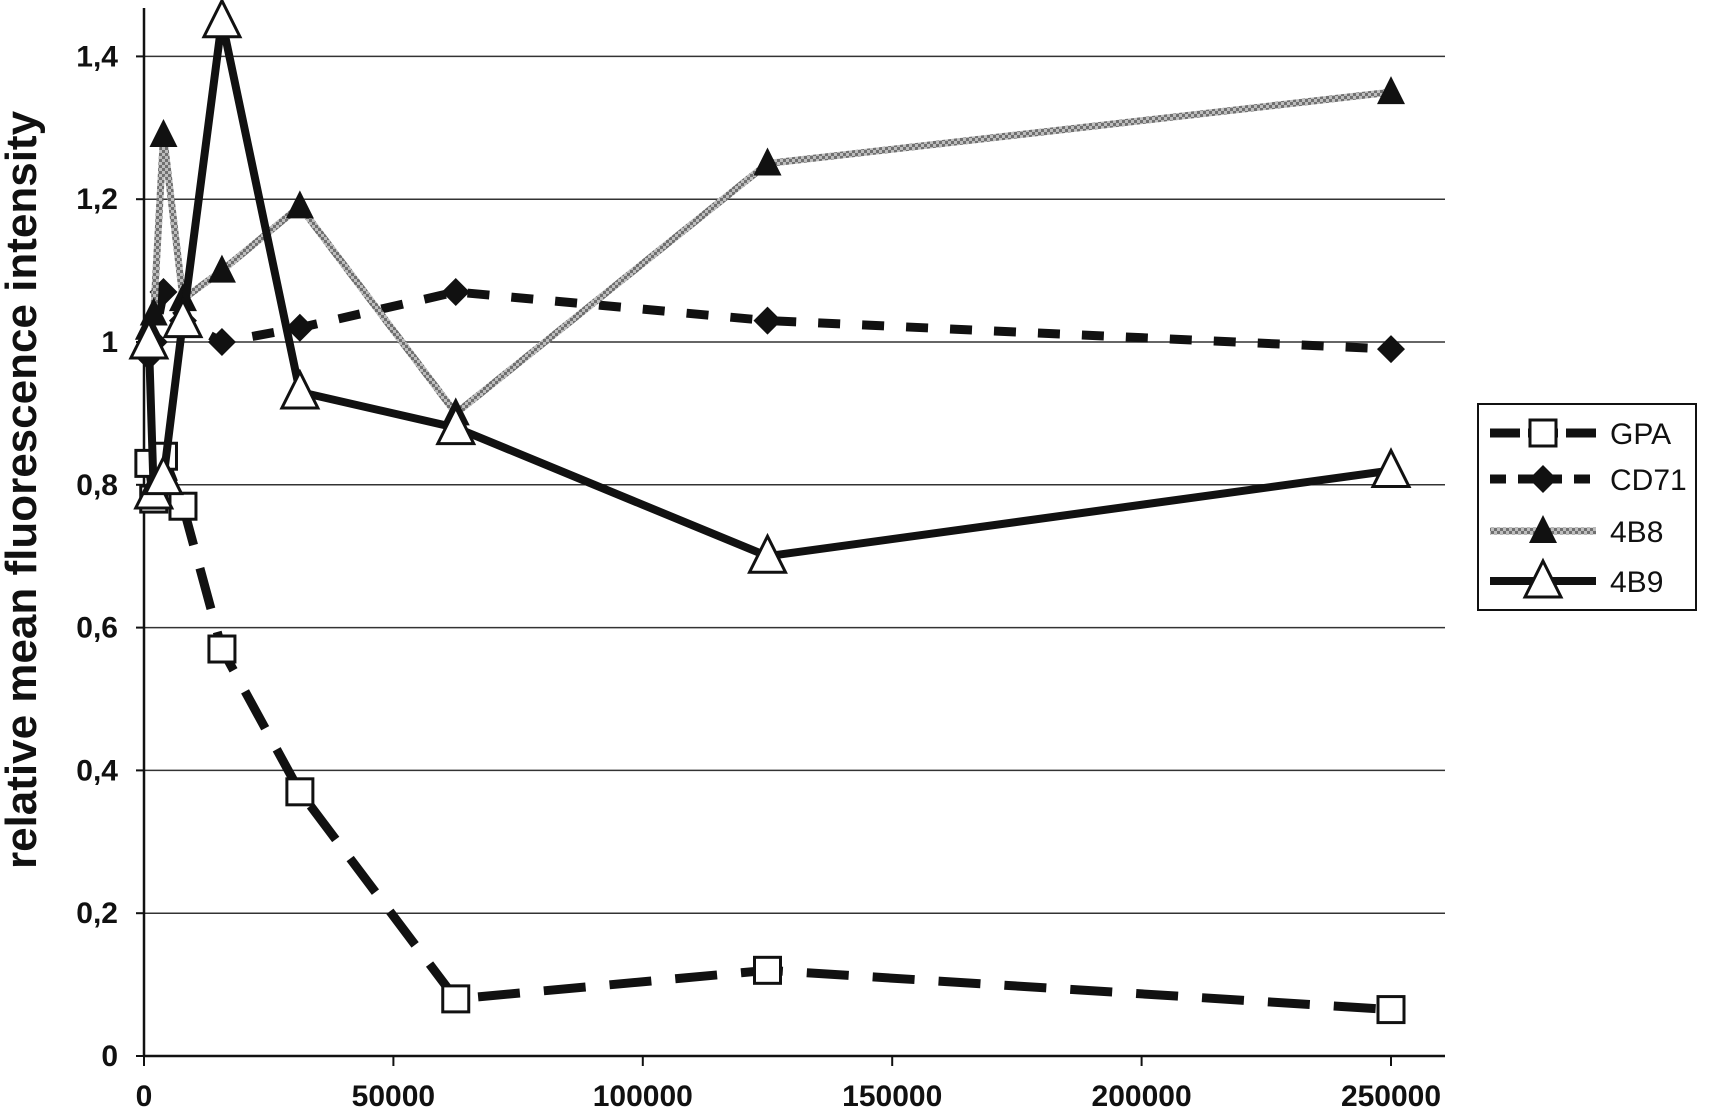 The width and height of the screenshot is (1734, 1116). I want to click on y-axis-title: relative mean fluorescence intensity, so click(23, 489).